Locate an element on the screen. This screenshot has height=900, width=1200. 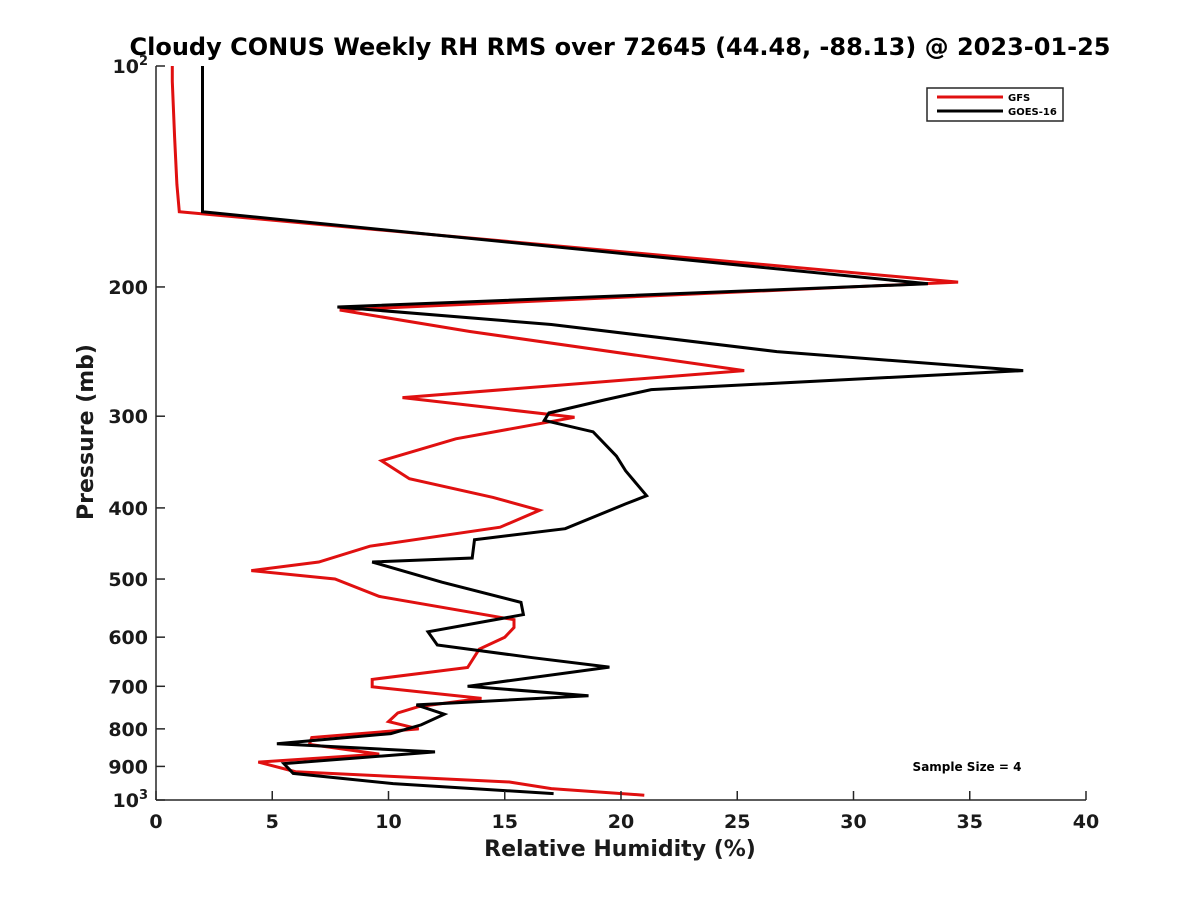
y-tick-label: 300 is located at coordinates (128, 417).